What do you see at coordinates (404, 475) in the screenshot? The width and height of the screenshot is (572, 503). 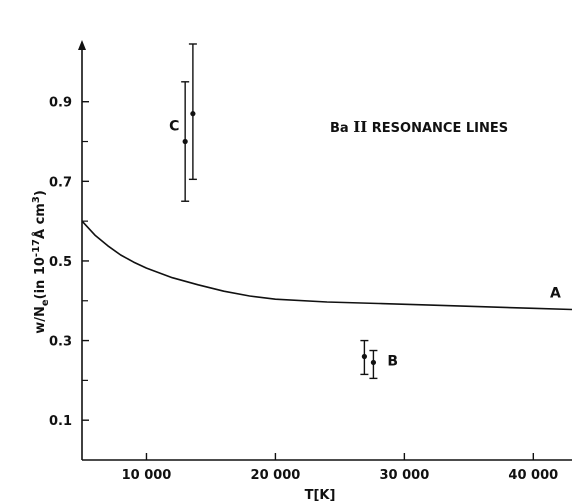 I see `x-tick-label: 30 000` at bounding box center [404, 475].